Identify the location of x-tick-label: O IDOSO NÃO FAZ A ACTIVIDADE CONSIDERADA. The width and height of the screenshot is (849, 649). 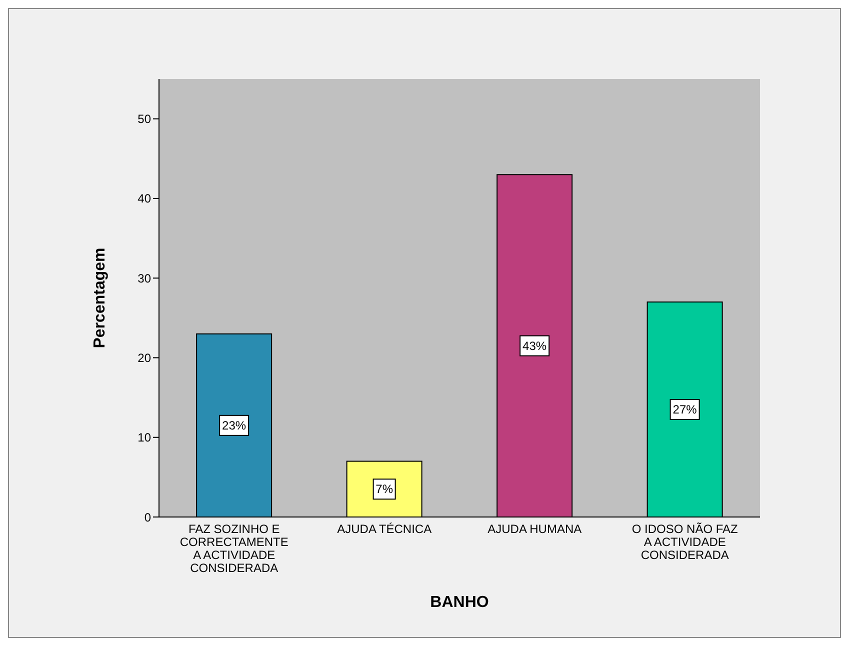
(685, 542).